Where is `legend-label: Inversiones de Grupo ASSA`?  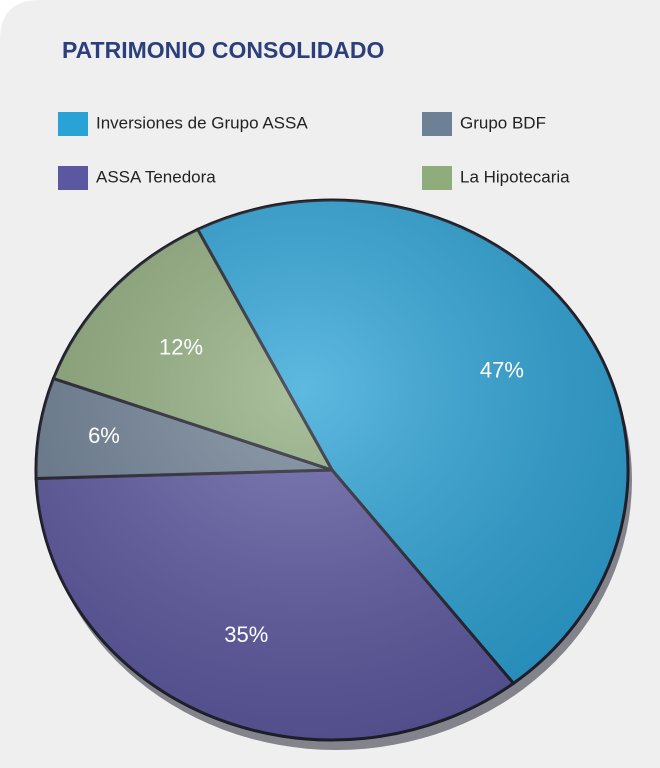 legend-label: Inversiones de Grupo ASSA is located at coordinates (202, 122).